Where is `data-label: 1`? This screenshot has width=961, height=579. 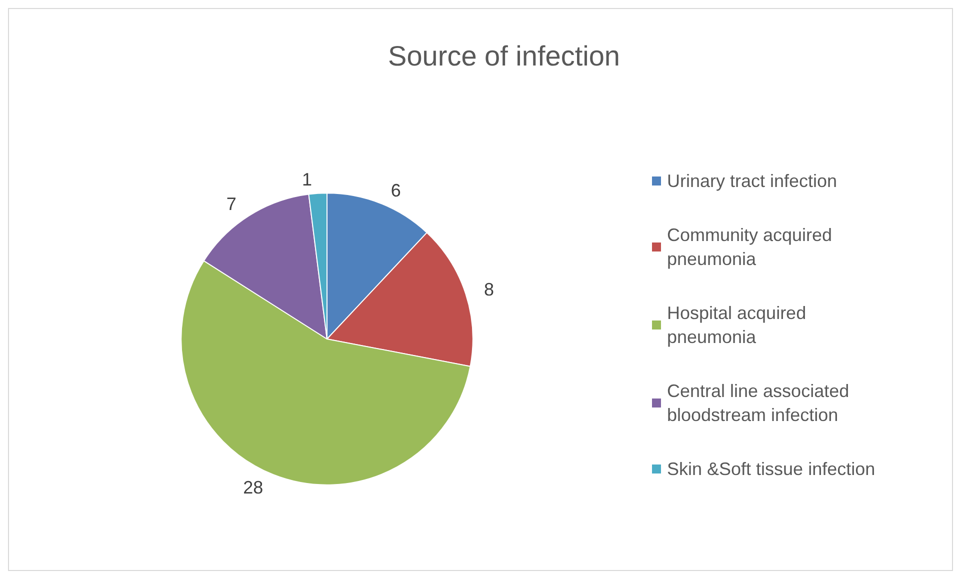
data-label: 1 is located at coordinates (307, 179).